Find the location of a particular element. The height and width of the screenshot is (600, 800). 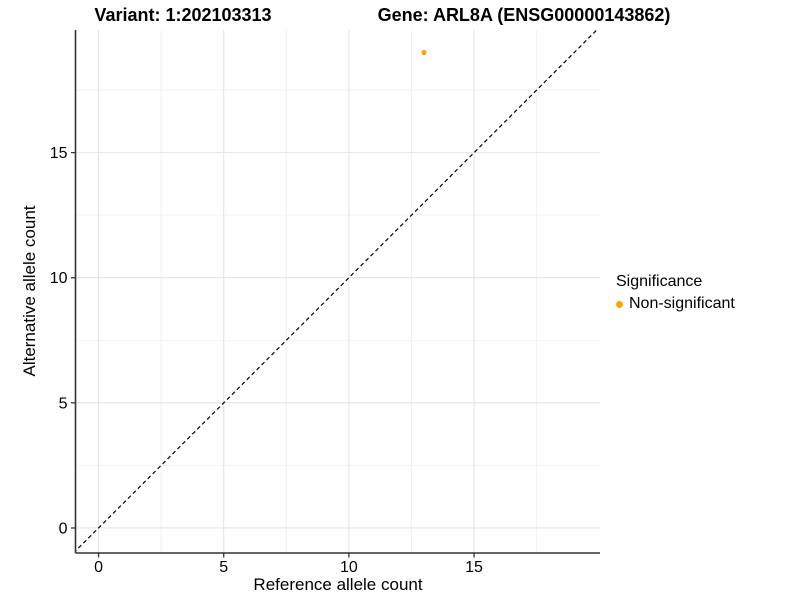

legend-item-non-significant: Non-significant is located at coordinates (675, 304).